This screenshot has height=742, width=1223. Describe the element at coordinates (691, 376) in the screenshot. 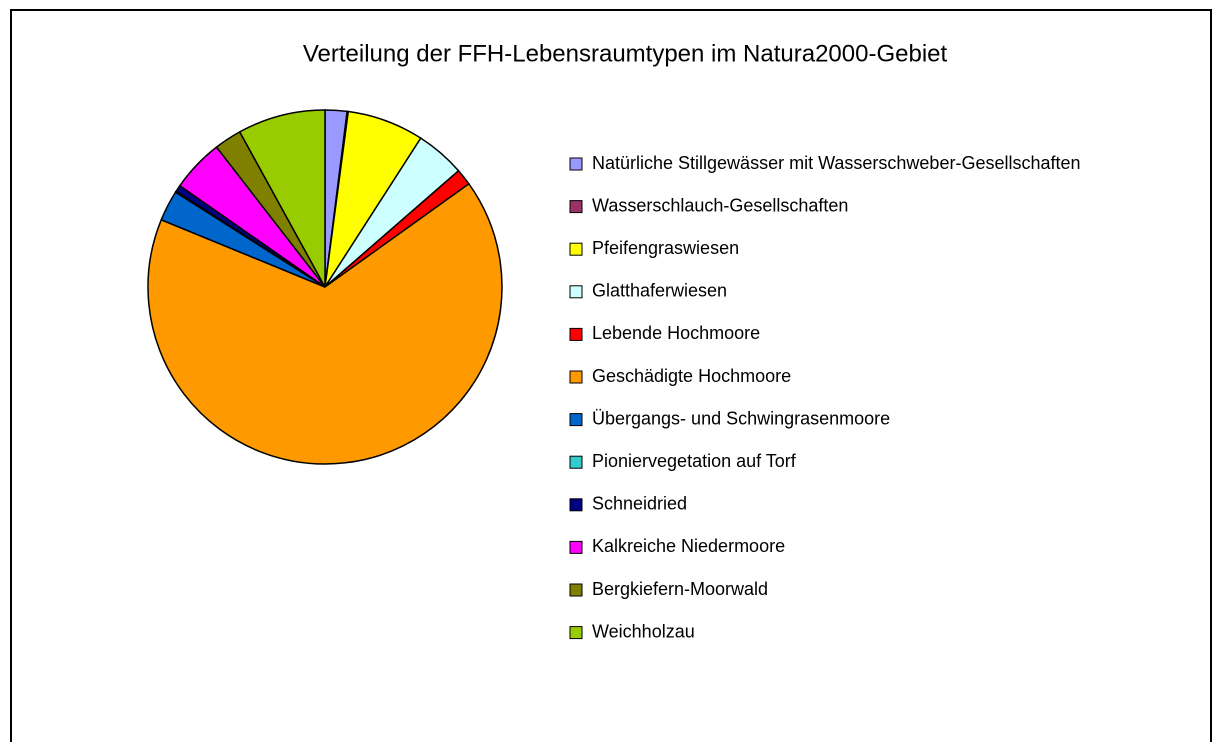

I see `legend-label: Geschädigte Hochmoore` at that location.